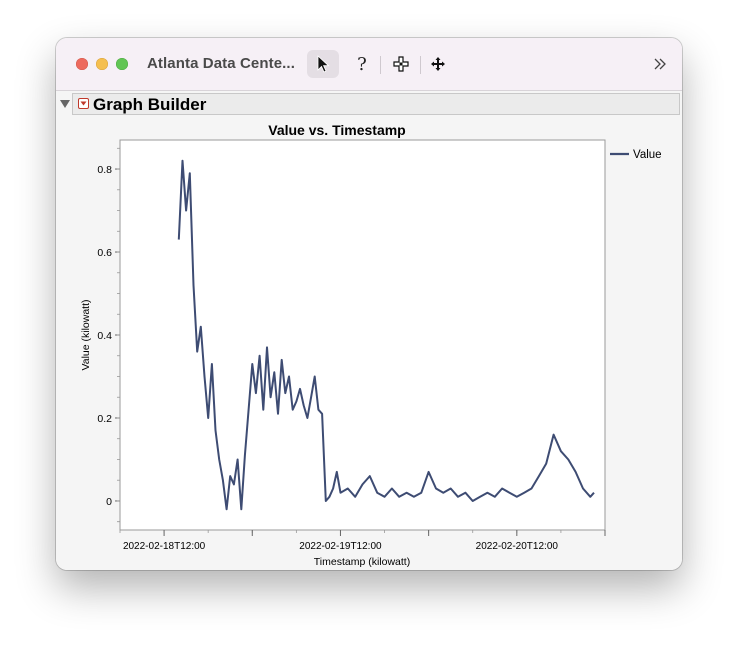 This screenshot has width=738, height=645. I want to click on move-tool-button, so click(438, 64).